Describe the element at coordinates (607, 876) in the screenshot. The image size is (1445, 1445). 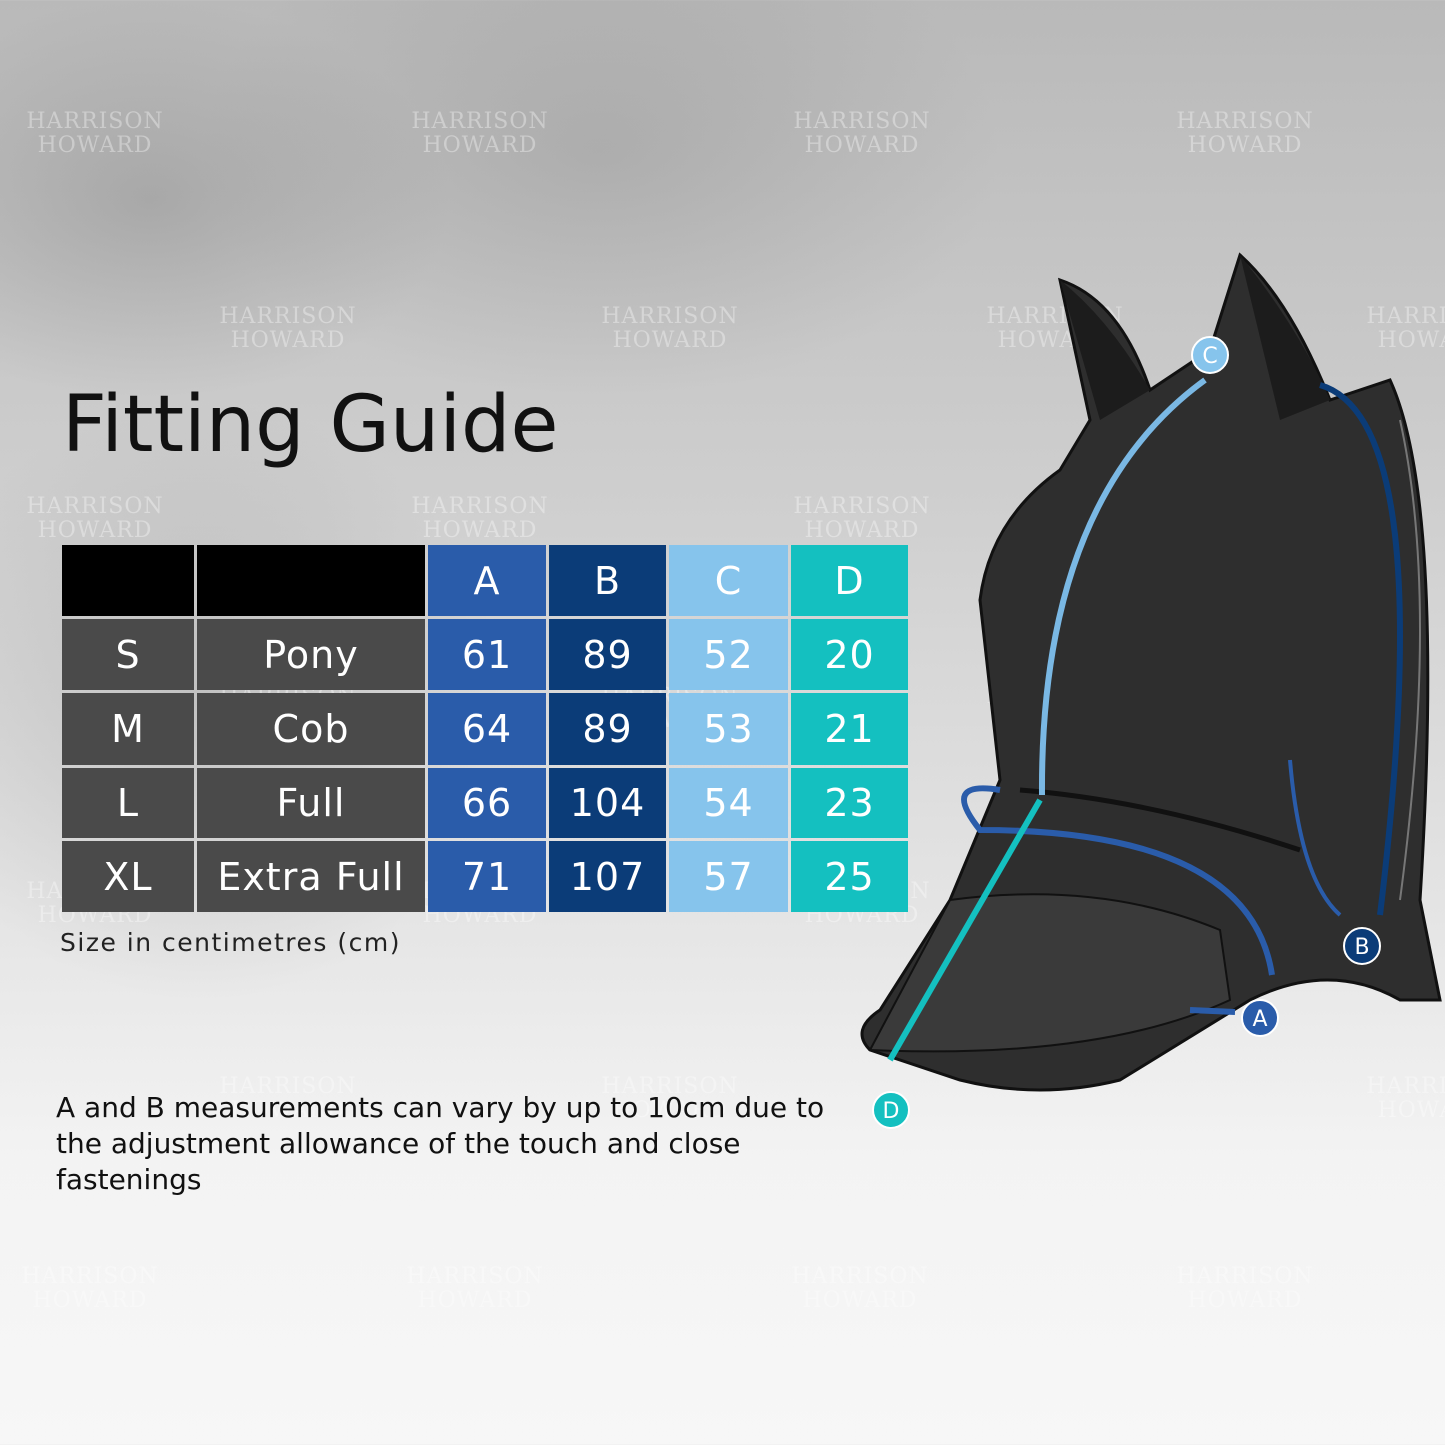
I see `value-cell: 107` at that location.